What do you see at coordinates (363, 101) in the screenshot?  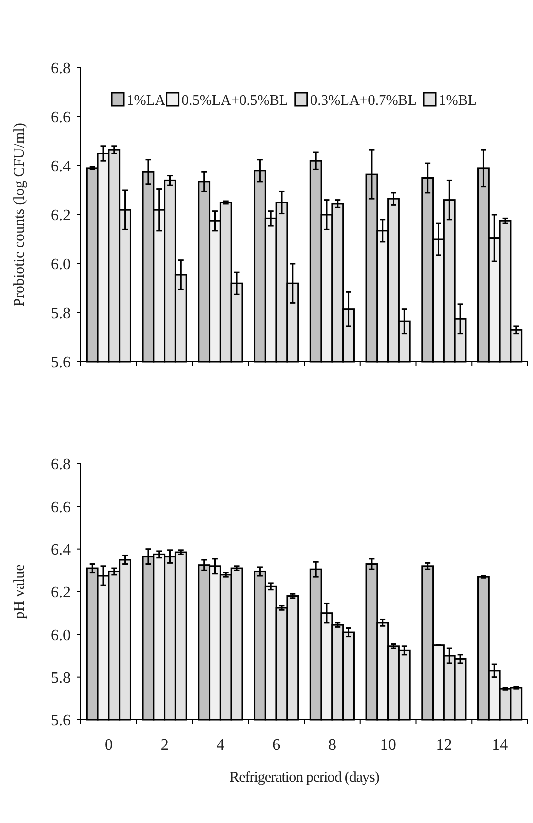 I see `legend-label: 0.3%LA+0.7%BL` at bounding box center [363, 101].